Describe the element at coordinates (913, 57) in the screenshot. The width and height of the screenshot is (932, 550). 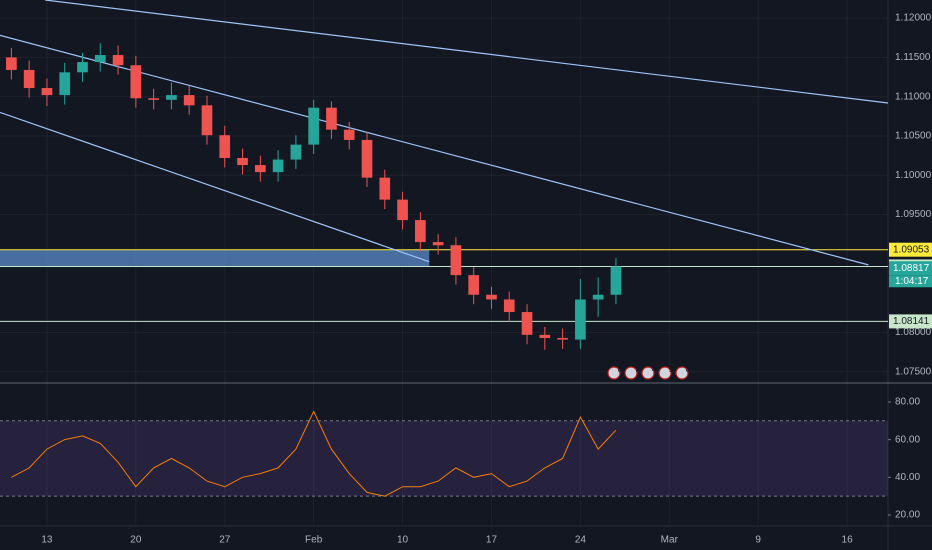
I see `y-tick-label: 1.11500` at that location.